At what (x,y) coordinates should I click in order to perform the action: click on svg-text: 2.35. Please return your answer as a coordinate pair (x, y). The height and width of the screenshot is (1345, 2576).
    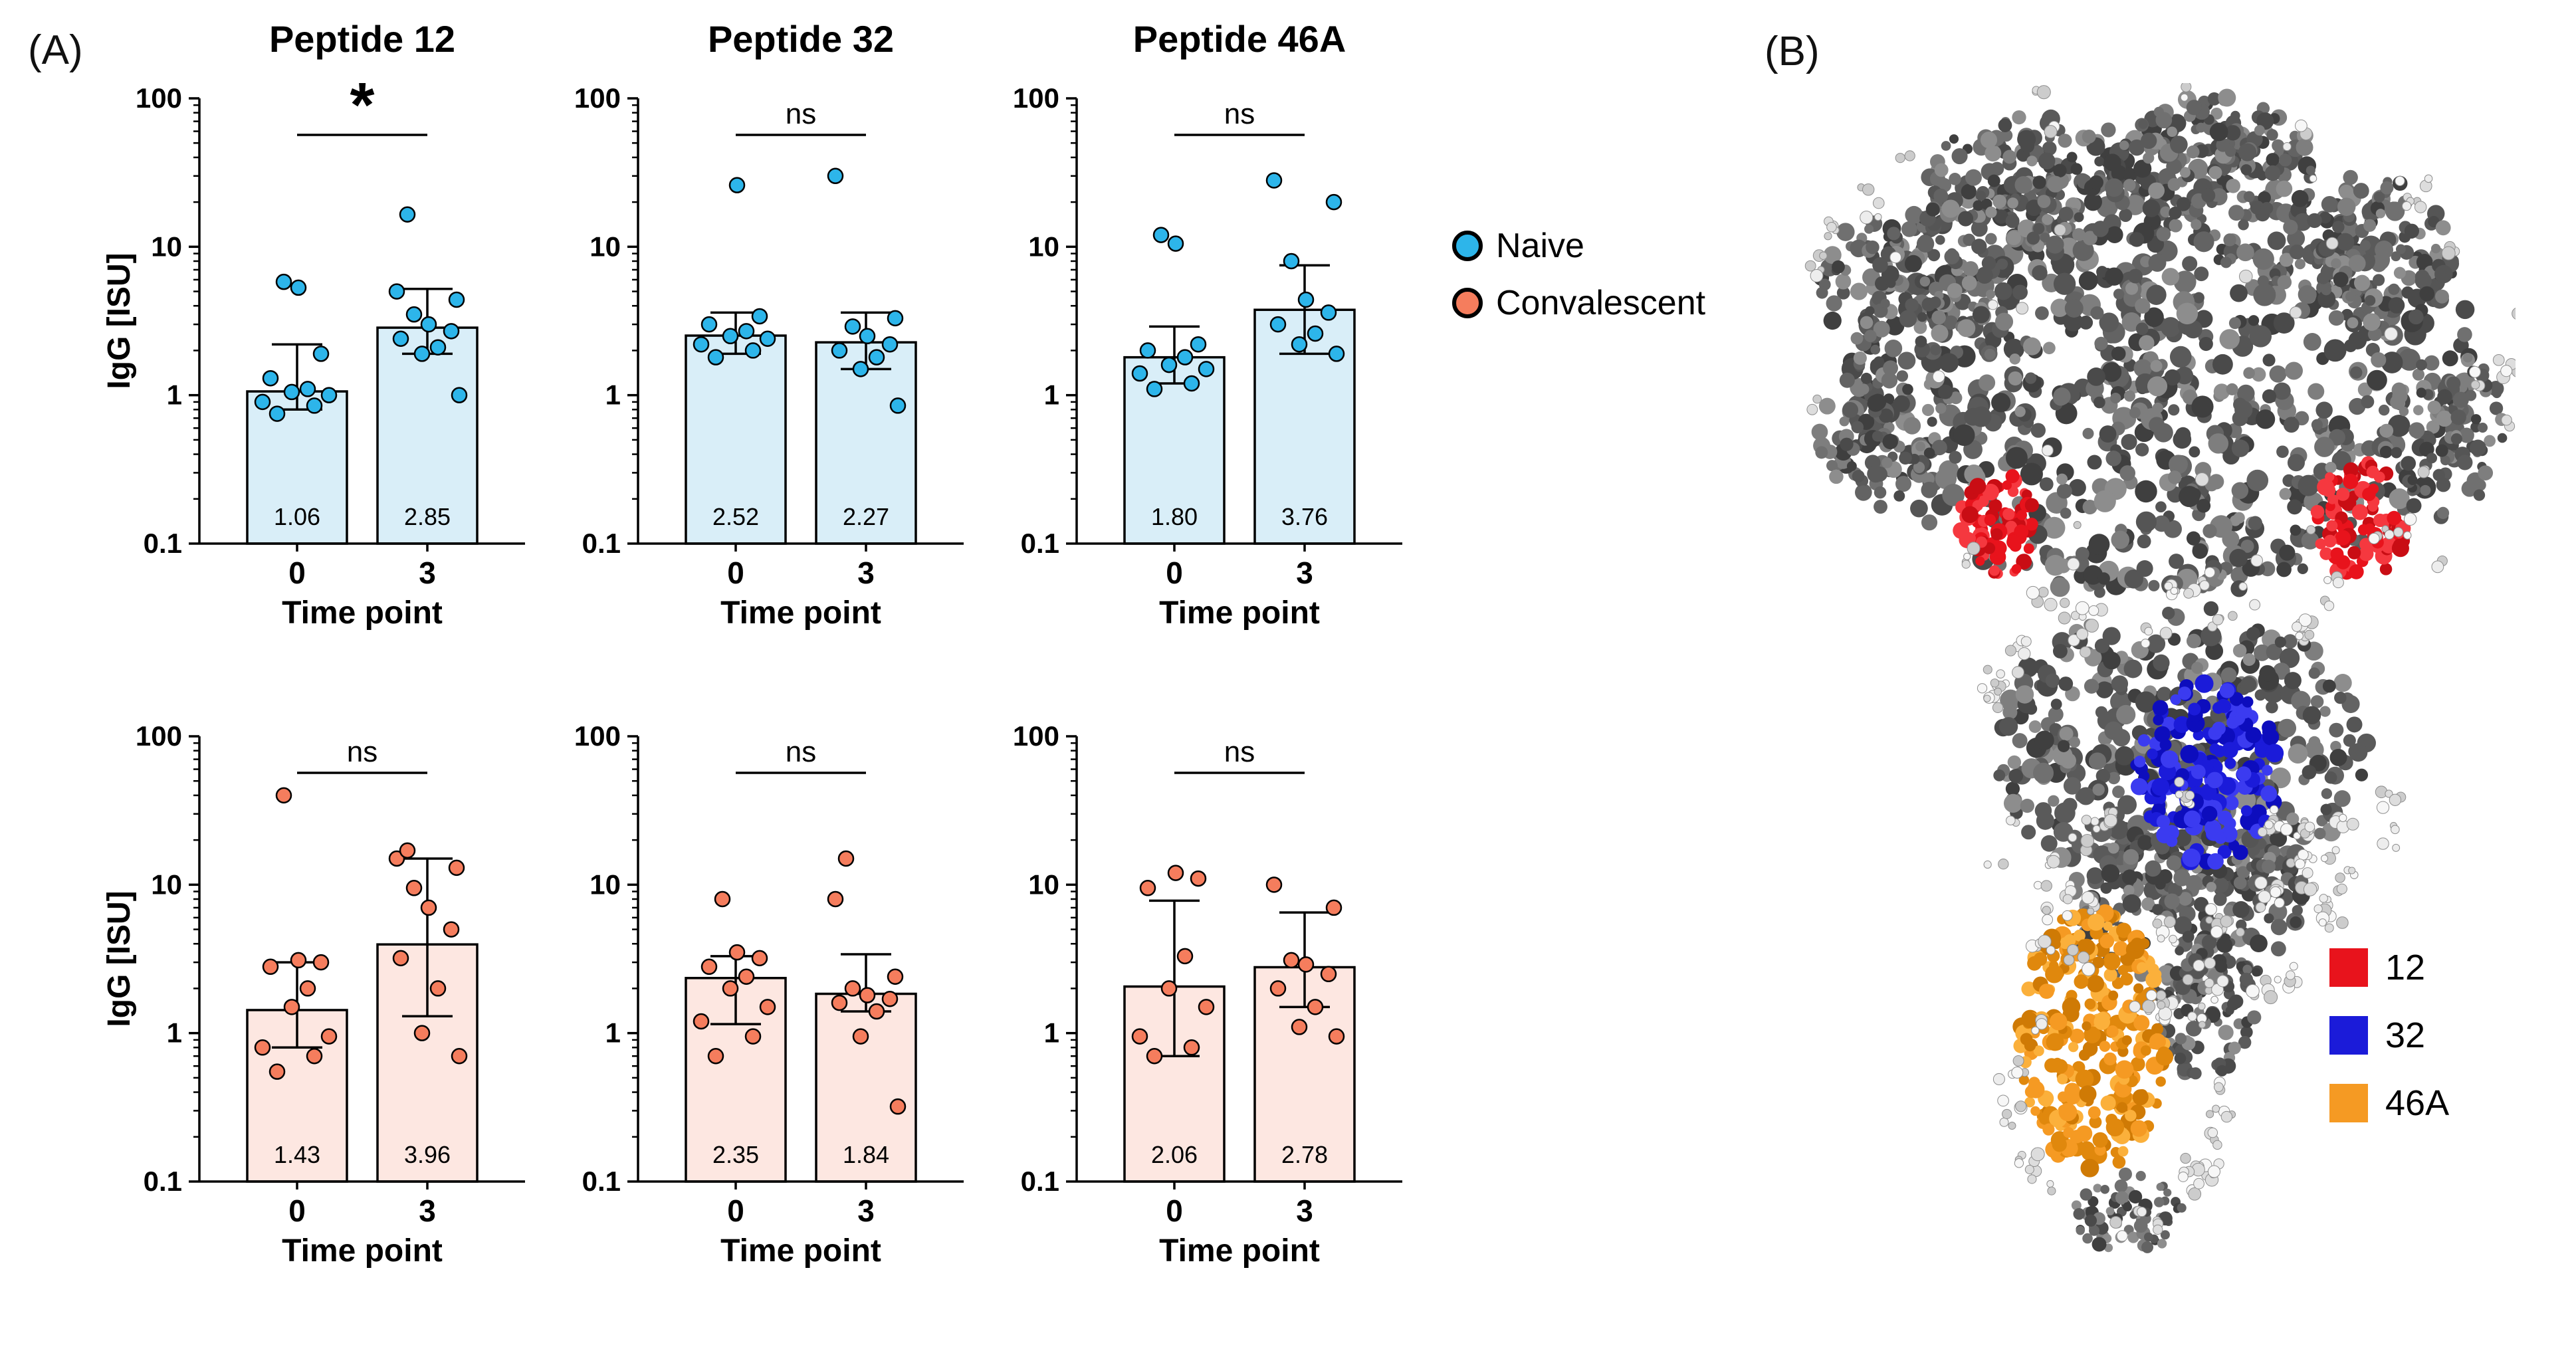
    Looking at the image, I should click on (735, 1154).